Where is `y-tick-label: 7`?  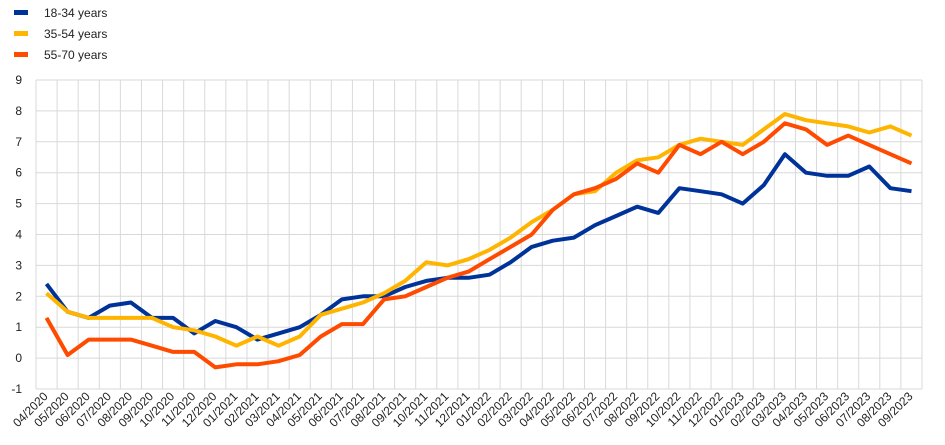
y-tick-label: 7 is located at coordinates (18, 142).